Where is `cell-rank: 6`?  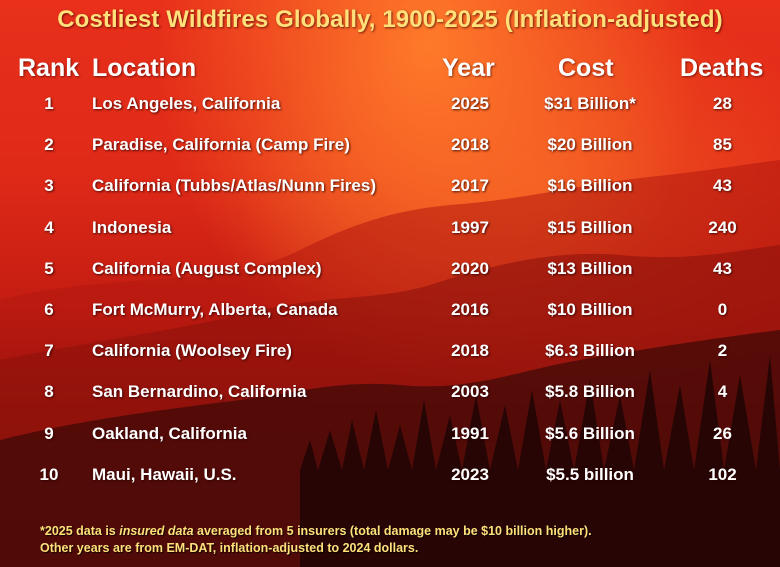
cell-rank: 6 is located at coordinates (49, 309).